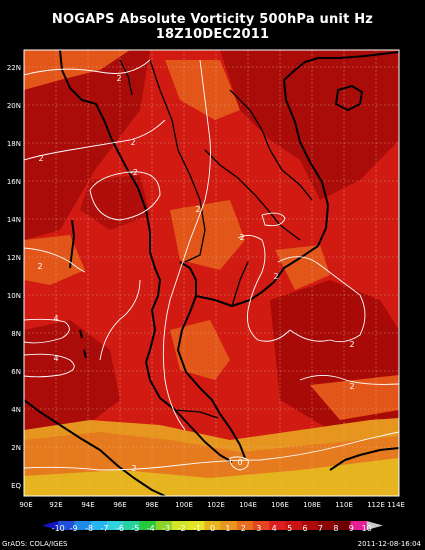 The image size is (425, 550). What do you see at coordinates (14, 106) in the screenshot?
I see `lat-label: 20N` at bounding box center [14, 106].